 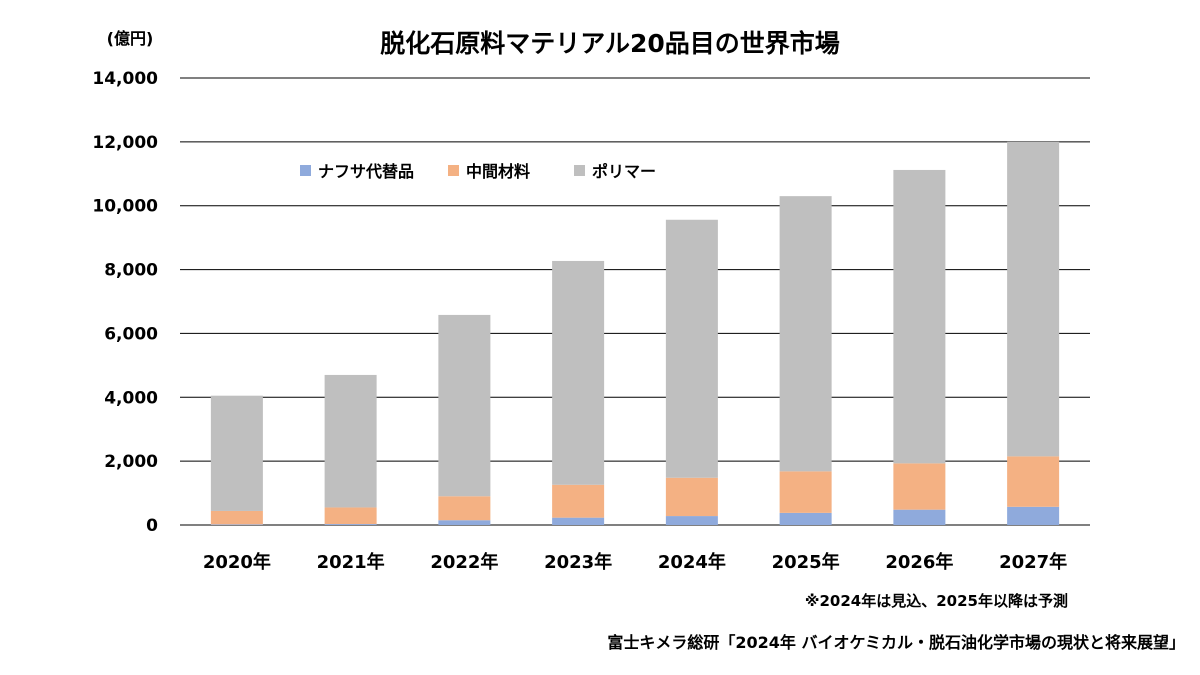 I want to click on y-axis-ticks: 0 2,000 4,000 6,000 8,000 10,000 12,000 14,000, so click(x=125, y=302).